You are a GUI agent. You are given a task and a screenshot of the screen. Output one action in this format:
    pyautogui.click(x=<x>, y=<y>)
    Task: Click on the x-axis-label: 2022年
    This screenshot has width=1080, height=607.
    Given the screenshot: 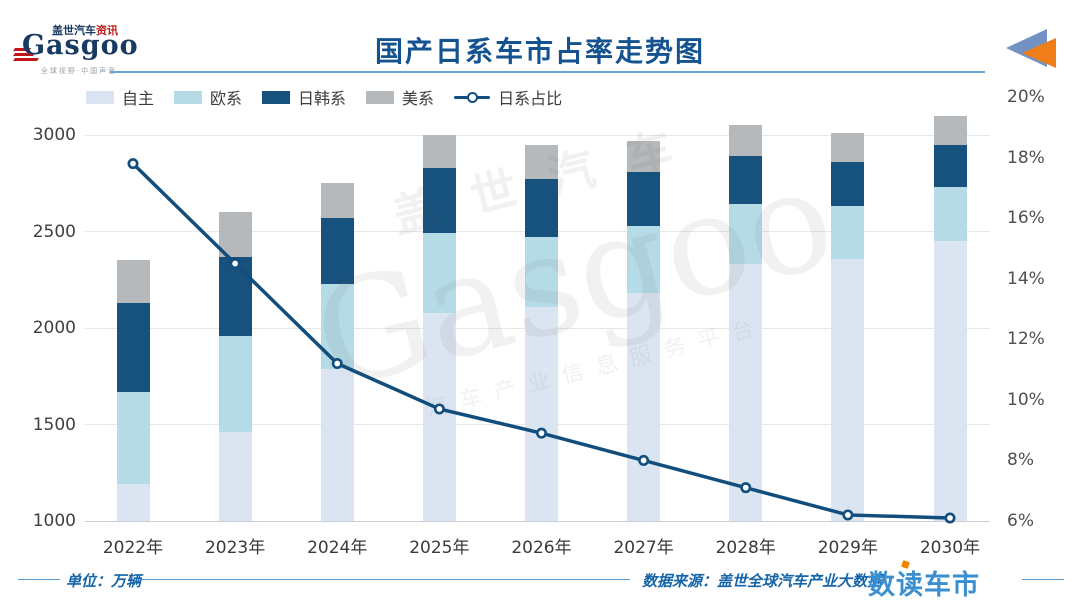 What is the action you would take?
    pyautogui.click(x=133, y=548)
    